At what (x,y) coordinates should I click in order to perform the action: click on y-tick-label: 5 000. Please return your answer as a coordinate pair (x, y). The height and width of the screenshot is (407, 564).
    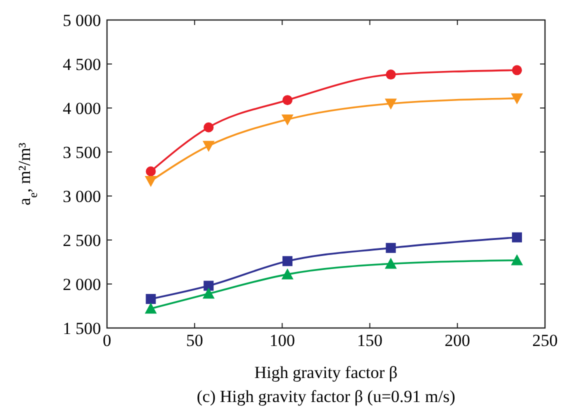
    Looking at the image, I should click on (81, 20).